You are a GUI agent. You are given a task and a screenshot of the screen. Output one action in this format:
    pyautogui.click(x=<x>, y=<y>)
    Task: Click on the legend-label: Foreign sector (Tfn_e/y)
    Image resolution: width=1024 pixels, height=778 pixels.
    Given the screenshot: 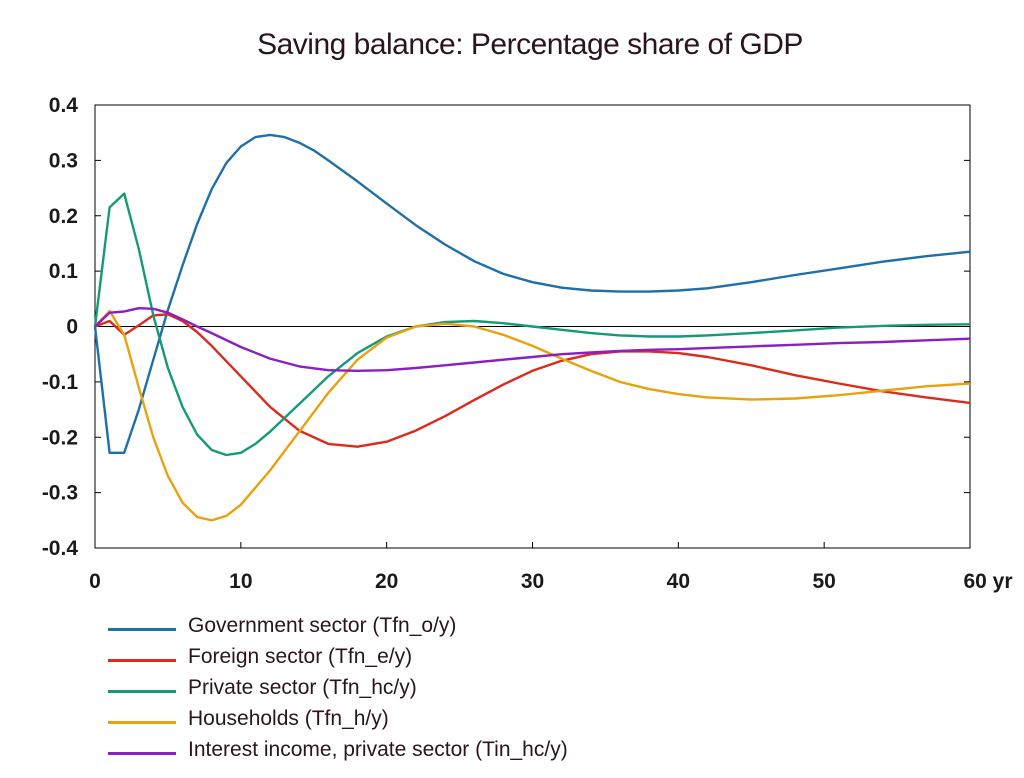 What is the action you would take?
    pyautogui.click(x=300, y=656)
    